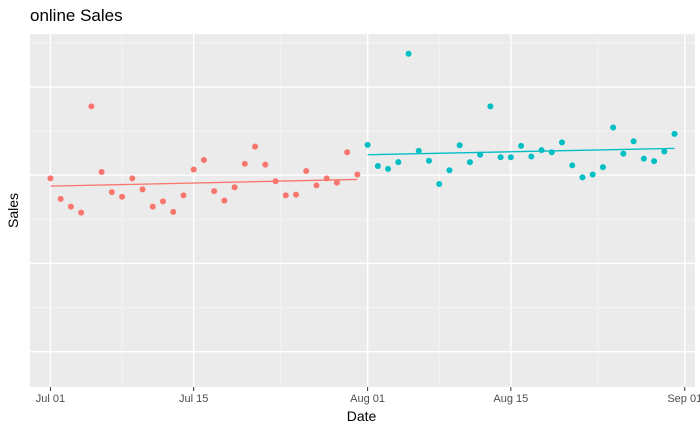  What do you see at coordinates (13, 210) in the screenshot?
I see `y-axis-label: Sales` at bounding box center [13, 210].